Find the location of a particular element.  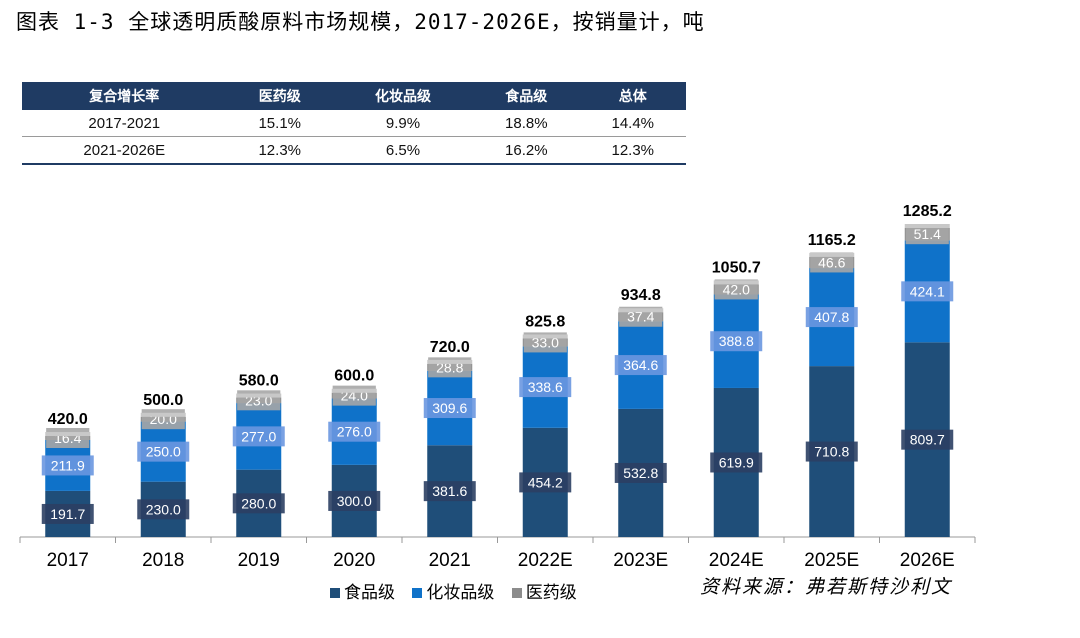

value-label-cosmetic: 424.1 is located at coordinates (927, 291).